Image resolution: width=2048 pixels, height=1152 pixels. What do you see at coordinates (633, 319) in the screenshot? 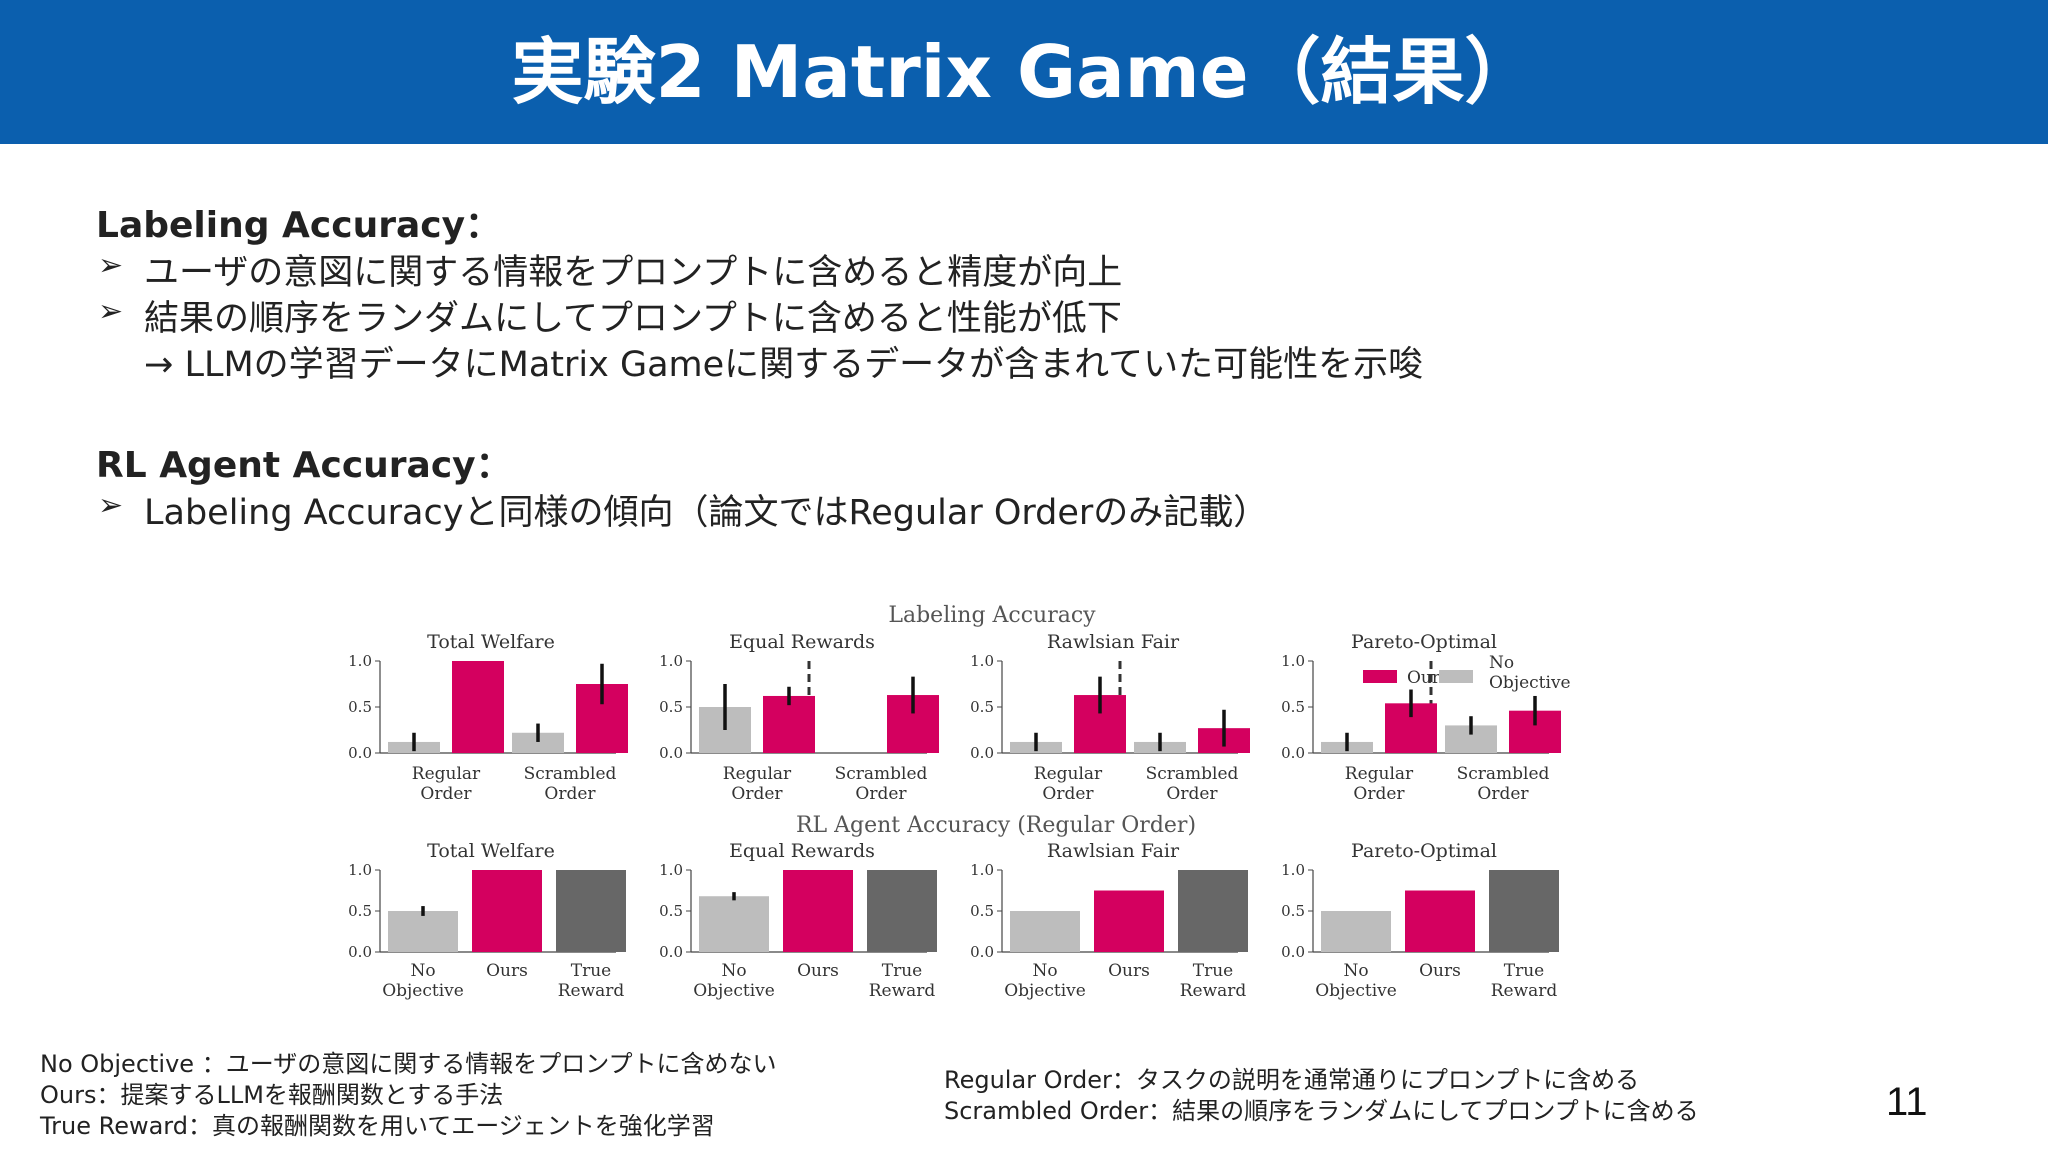
I see `bullet-text: 結果の順序をランダムにしてプロンプトに含めると性能が低下` at bounding box center [633, 319].